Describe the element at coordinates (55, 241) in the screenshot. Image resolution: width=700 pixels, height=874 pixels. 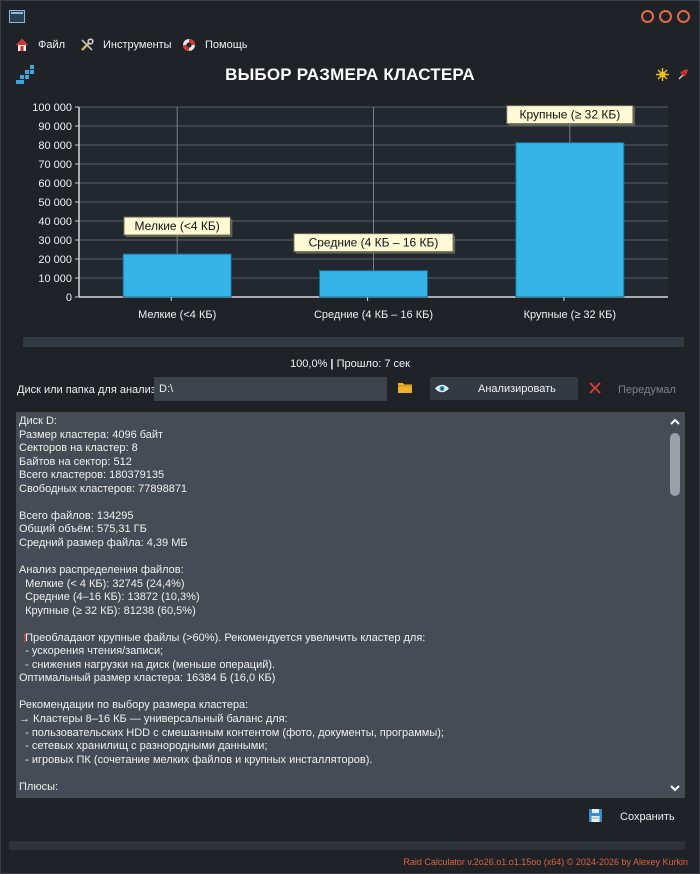
I see `y-tick-label: 30 000` at that location.